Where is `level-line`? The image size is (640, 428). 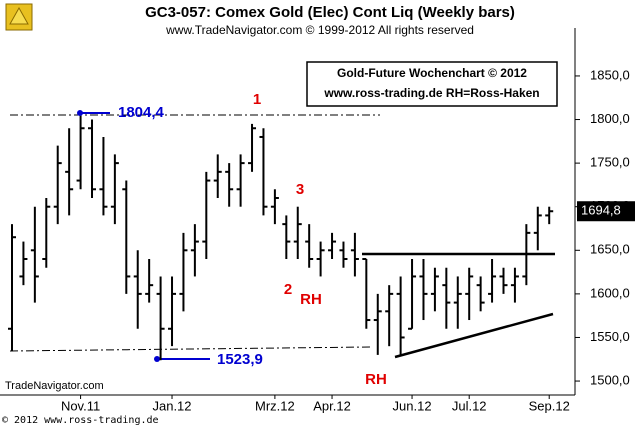 level-line is located at coordinates (190, 349).